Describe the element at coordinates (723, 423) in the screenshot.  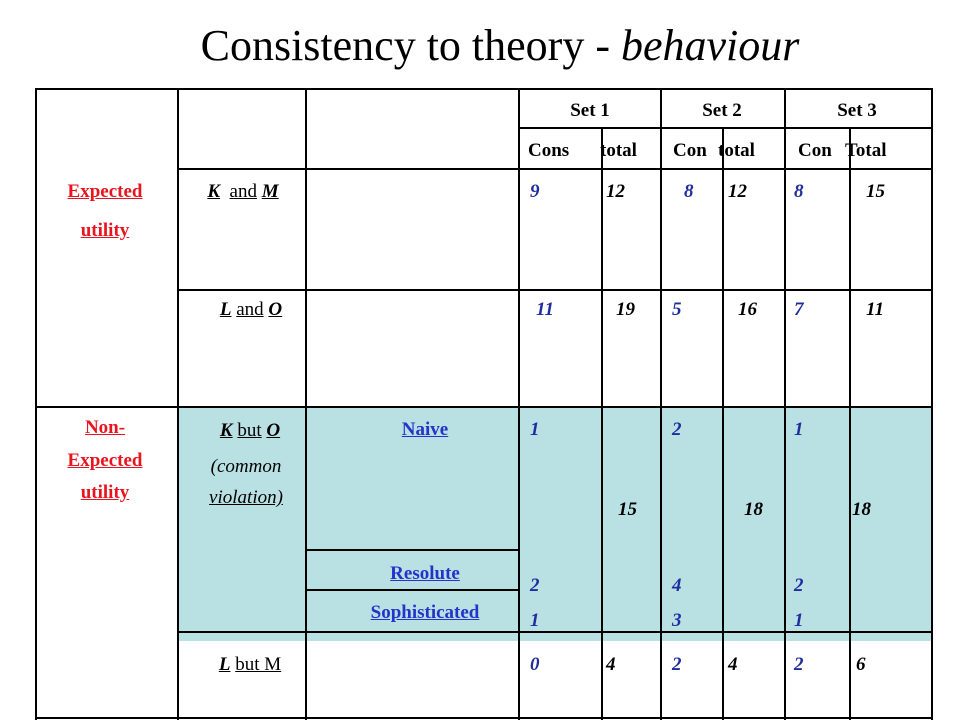
I see `vline-s2` at that location.